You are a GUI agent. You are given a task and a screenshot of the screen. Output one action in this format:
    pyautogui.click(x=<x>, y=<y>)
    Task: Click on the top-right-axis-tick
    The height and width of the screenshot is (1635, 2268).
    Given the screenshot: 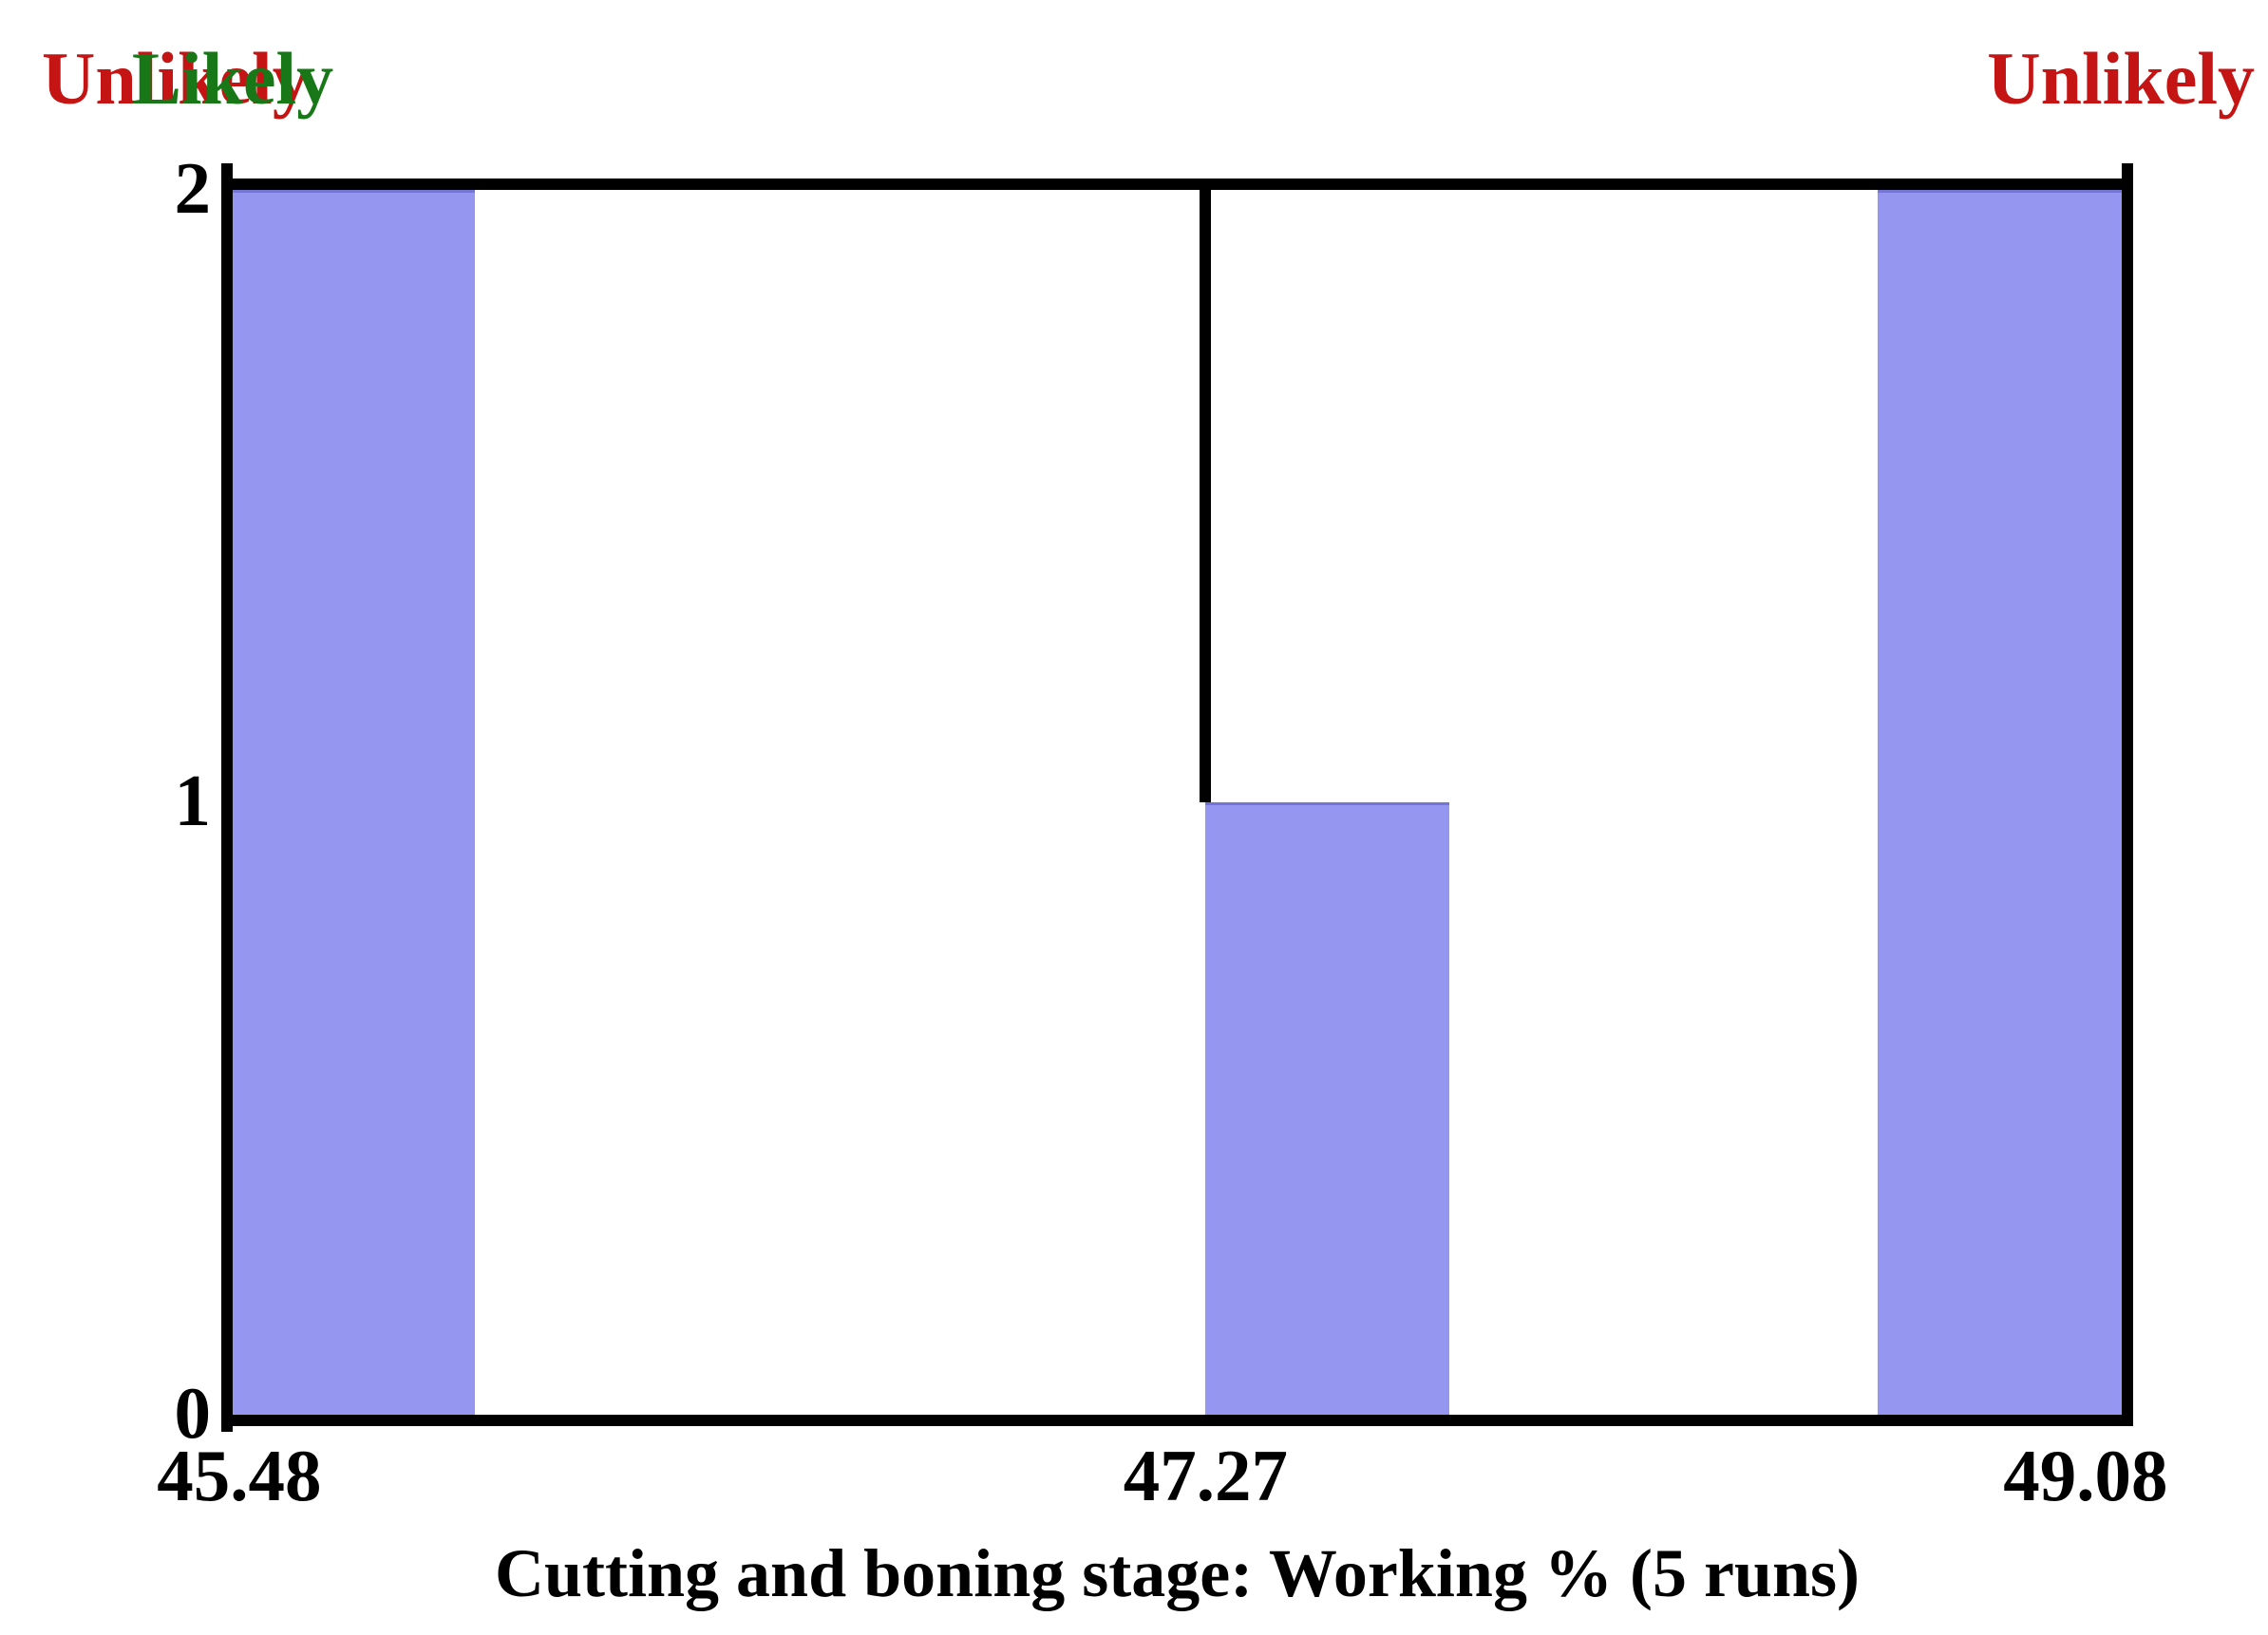 What is the action you would take?
    pyautogui.click(x=2128, y=177)
    